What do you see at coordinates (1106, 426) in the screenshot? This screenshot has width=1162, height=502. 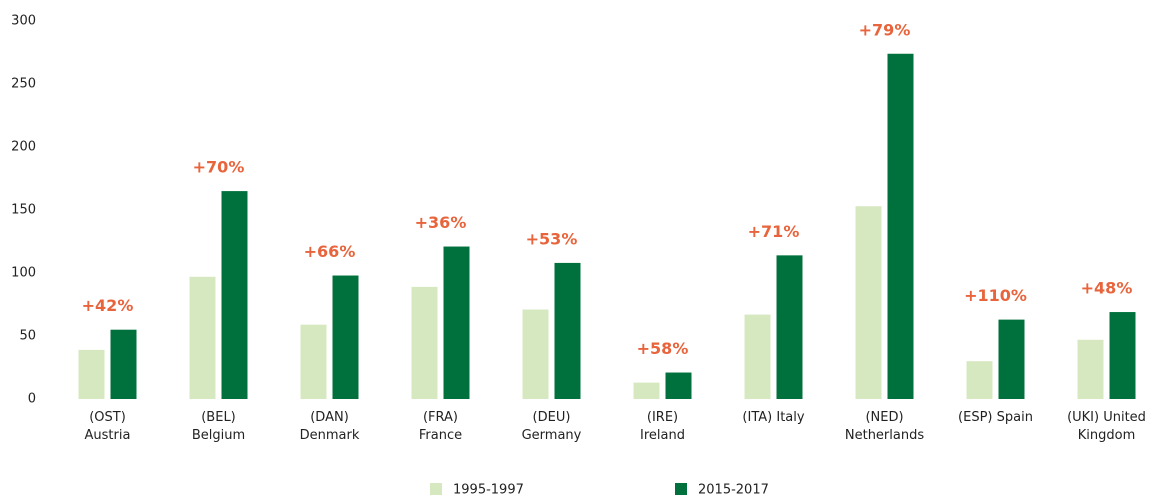 I see `x-tick-label: (UKI) United Kingdom` at bounding box center [1106, 426].